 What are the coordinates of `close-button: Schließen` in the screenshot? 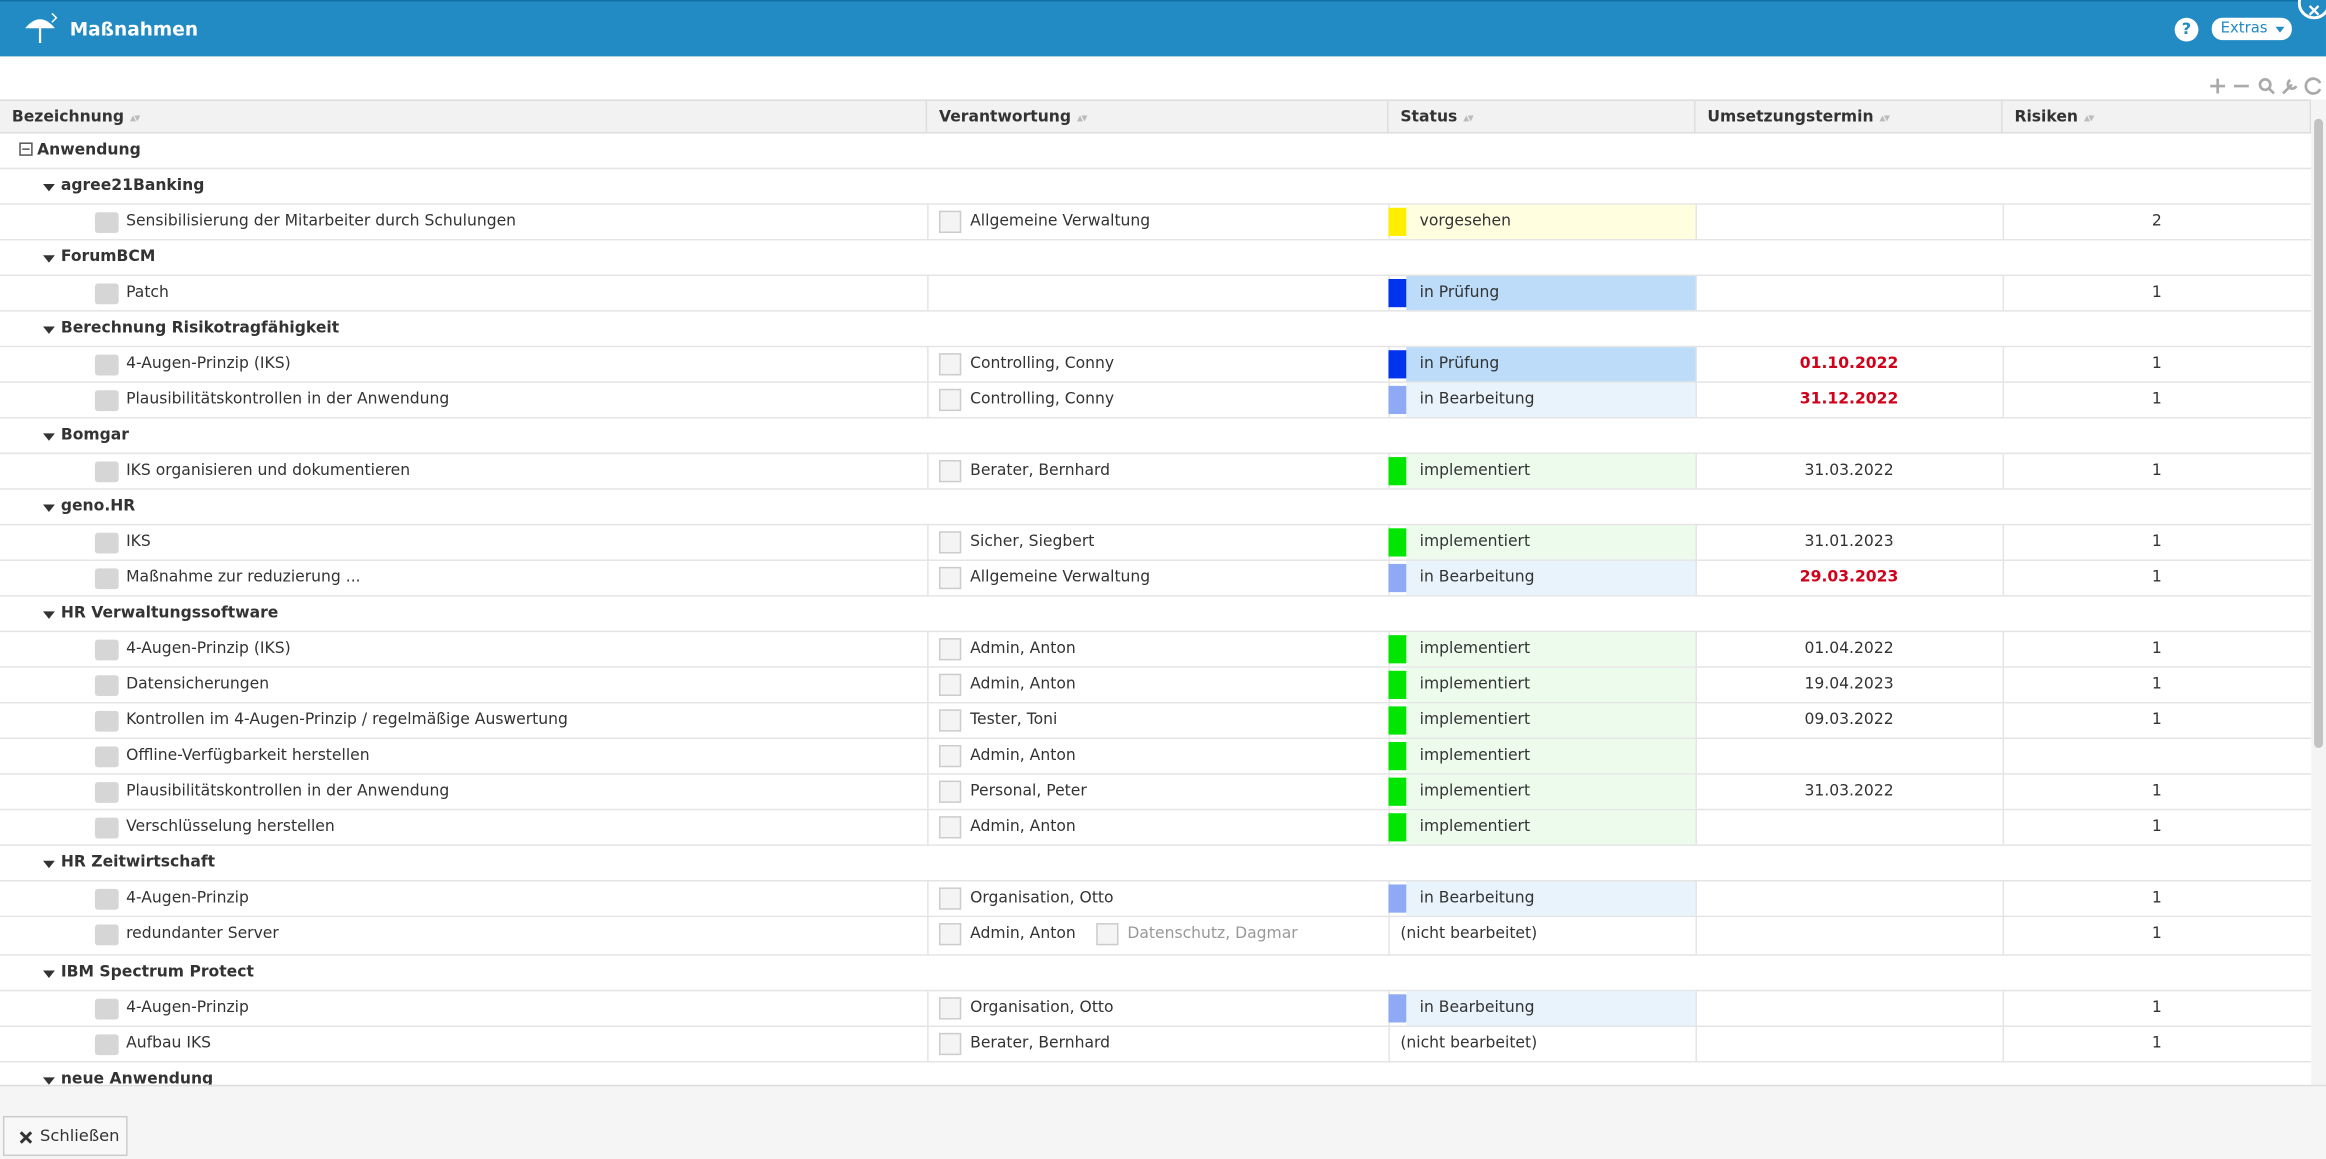 It's located at (65, 1136).